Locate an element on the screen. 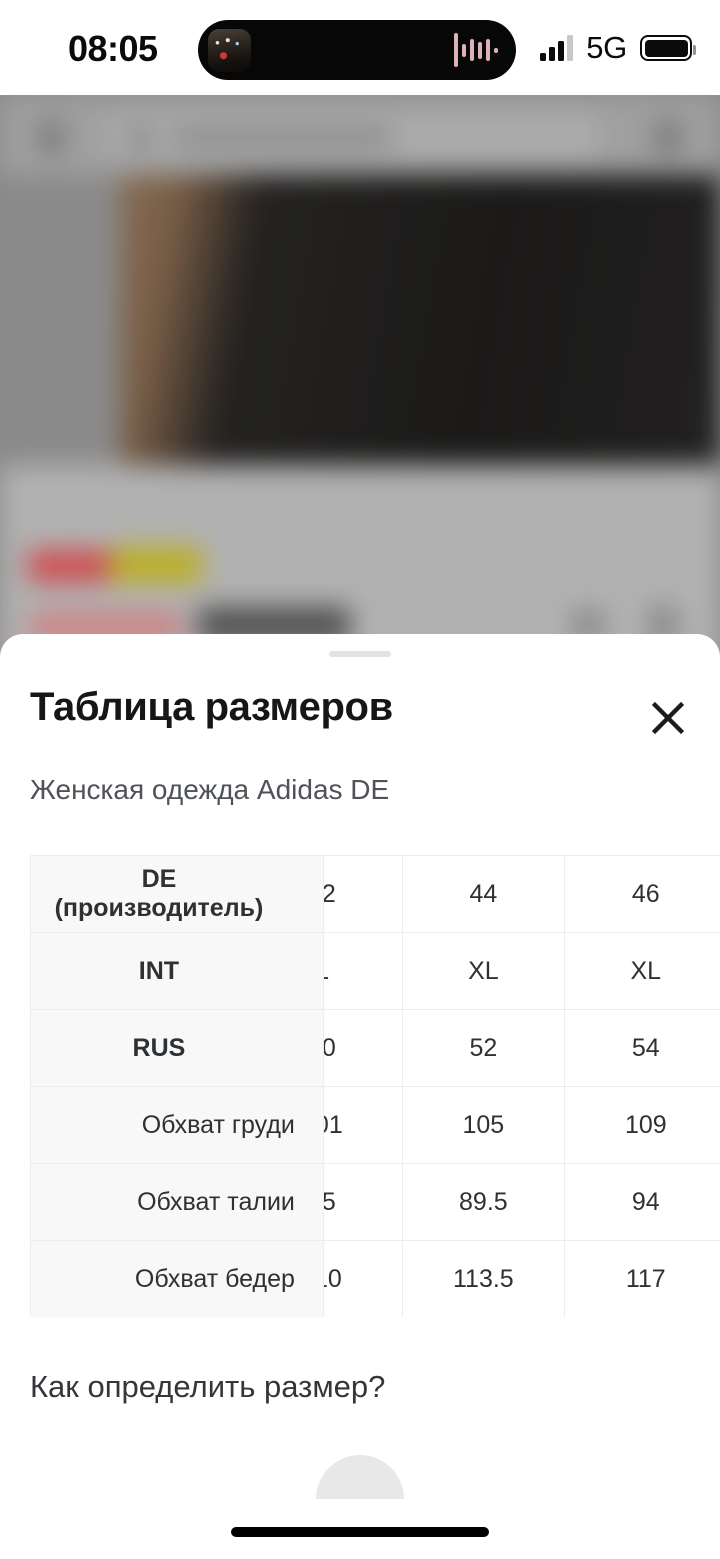 The width and height of the screenshot is (720, 1559). table-cell: L is located at coordinates (363, 971).